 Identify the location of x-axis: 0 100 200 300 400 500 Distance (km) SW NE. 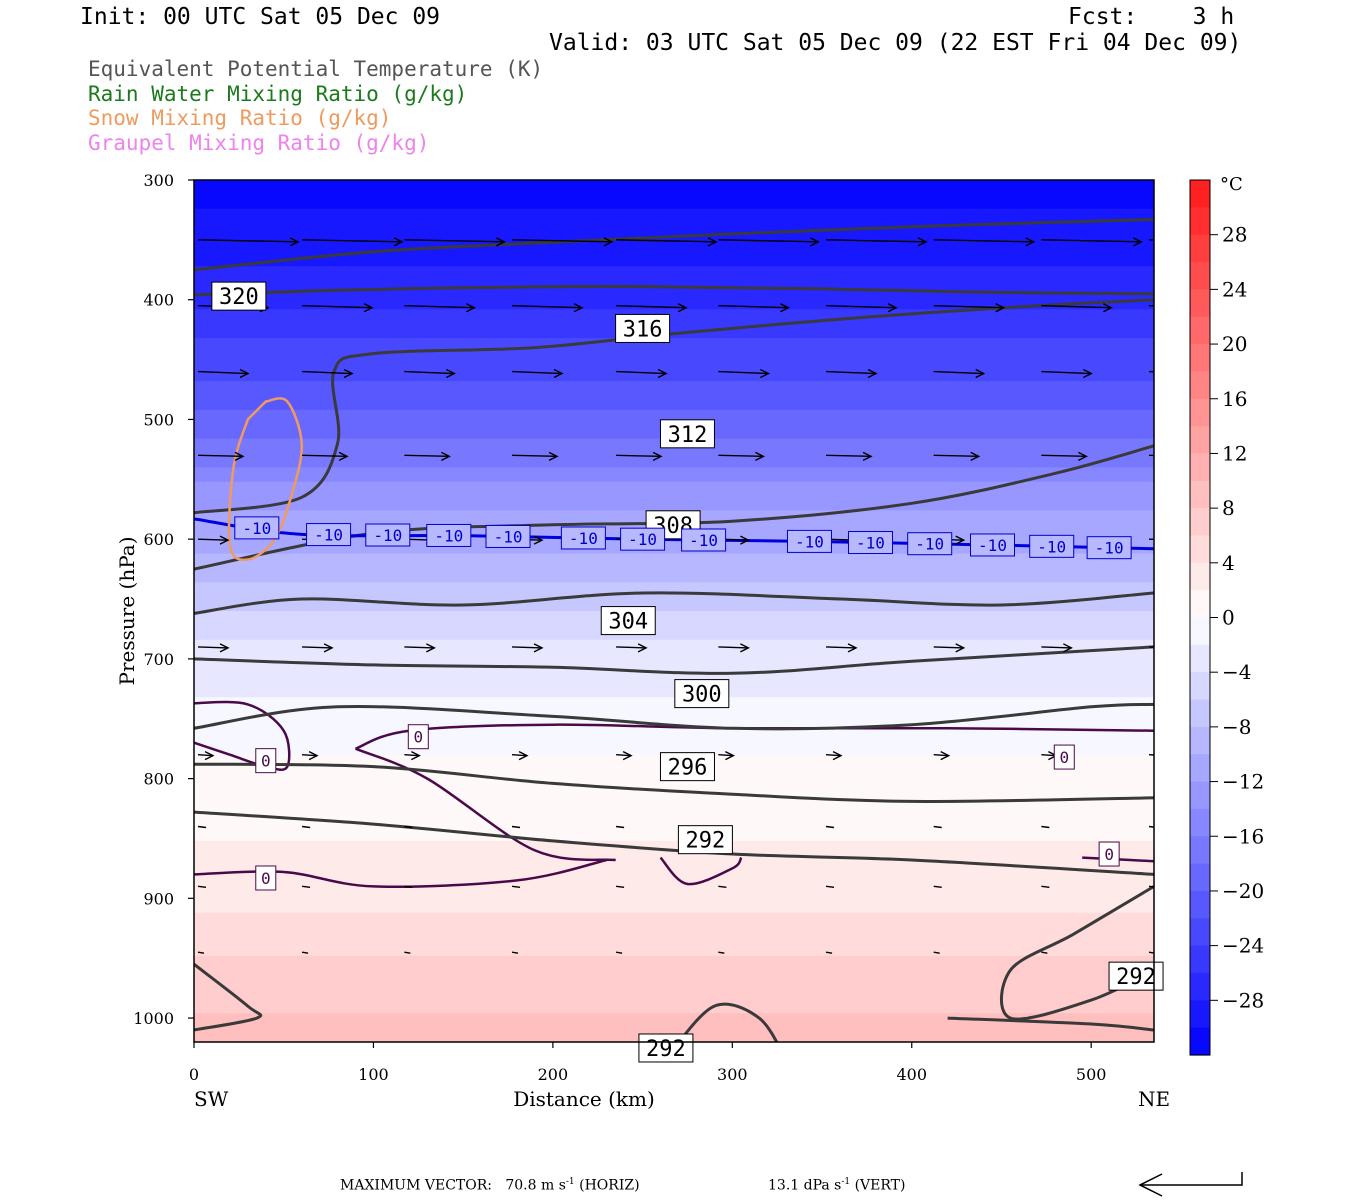
(679, 1076).